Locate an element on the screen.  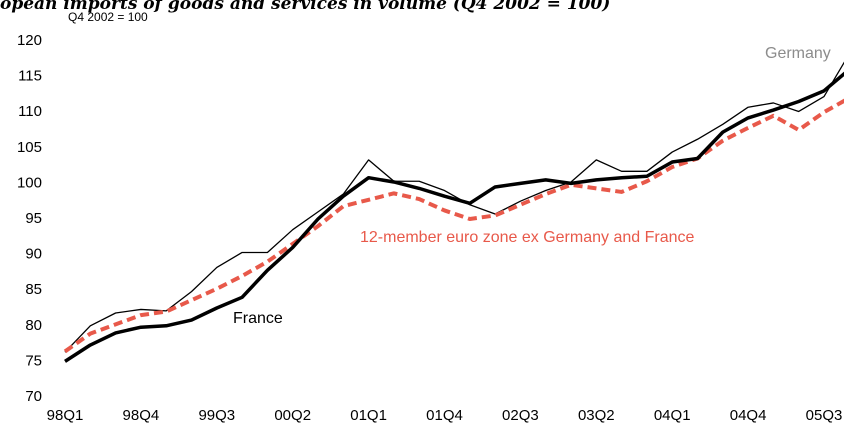
x-tick-label: 99Q3 is located at coordinates (216, 415).